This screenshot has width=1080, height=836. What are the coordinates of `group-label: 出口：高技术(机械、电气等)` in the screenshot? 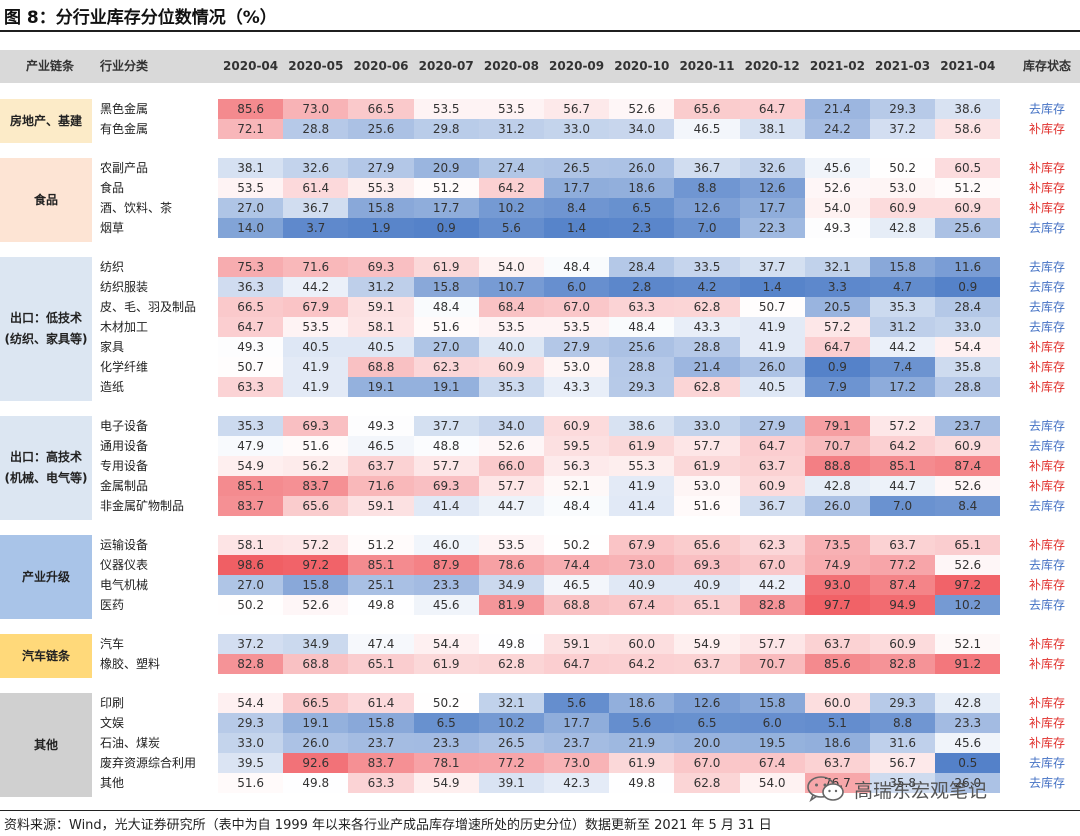 It's located at (46, 468).